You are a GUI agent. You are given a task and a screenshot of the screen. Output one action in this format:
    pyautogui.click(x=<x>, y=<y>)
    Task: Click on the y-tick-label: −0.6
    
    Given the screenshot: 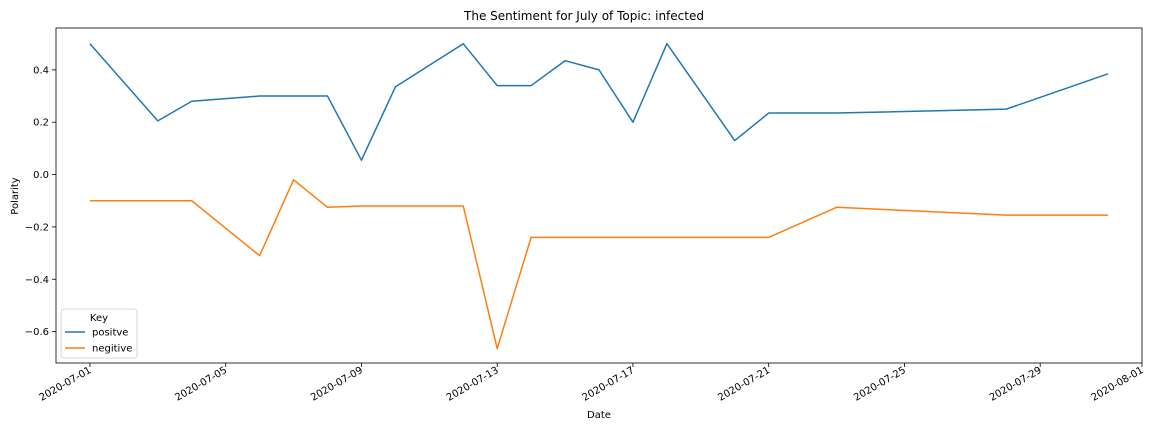 What is the action you would take?
    pyautogui.click(x=37, y=332)
    